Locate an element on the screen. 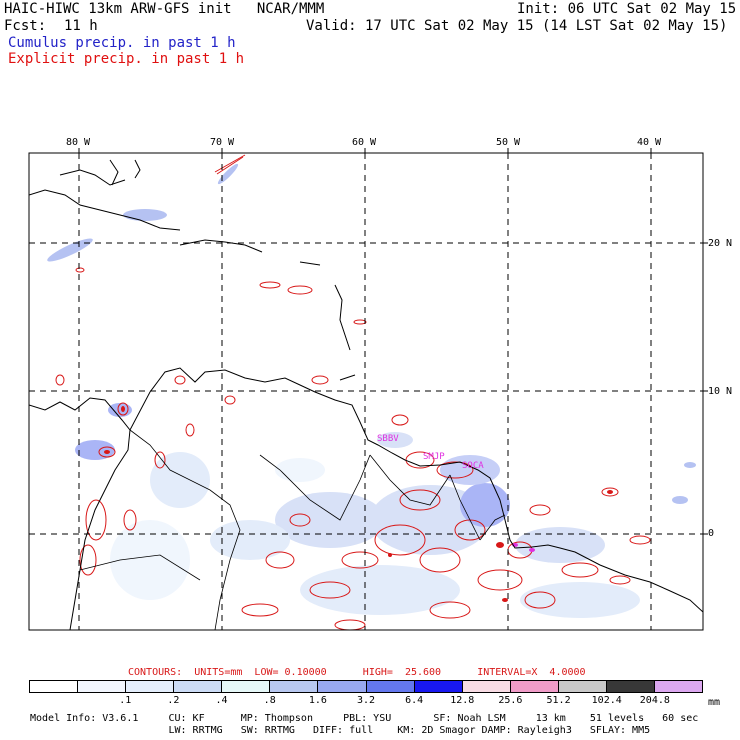  lon-label-60w: 60 W is located at coordinates (364, 142).